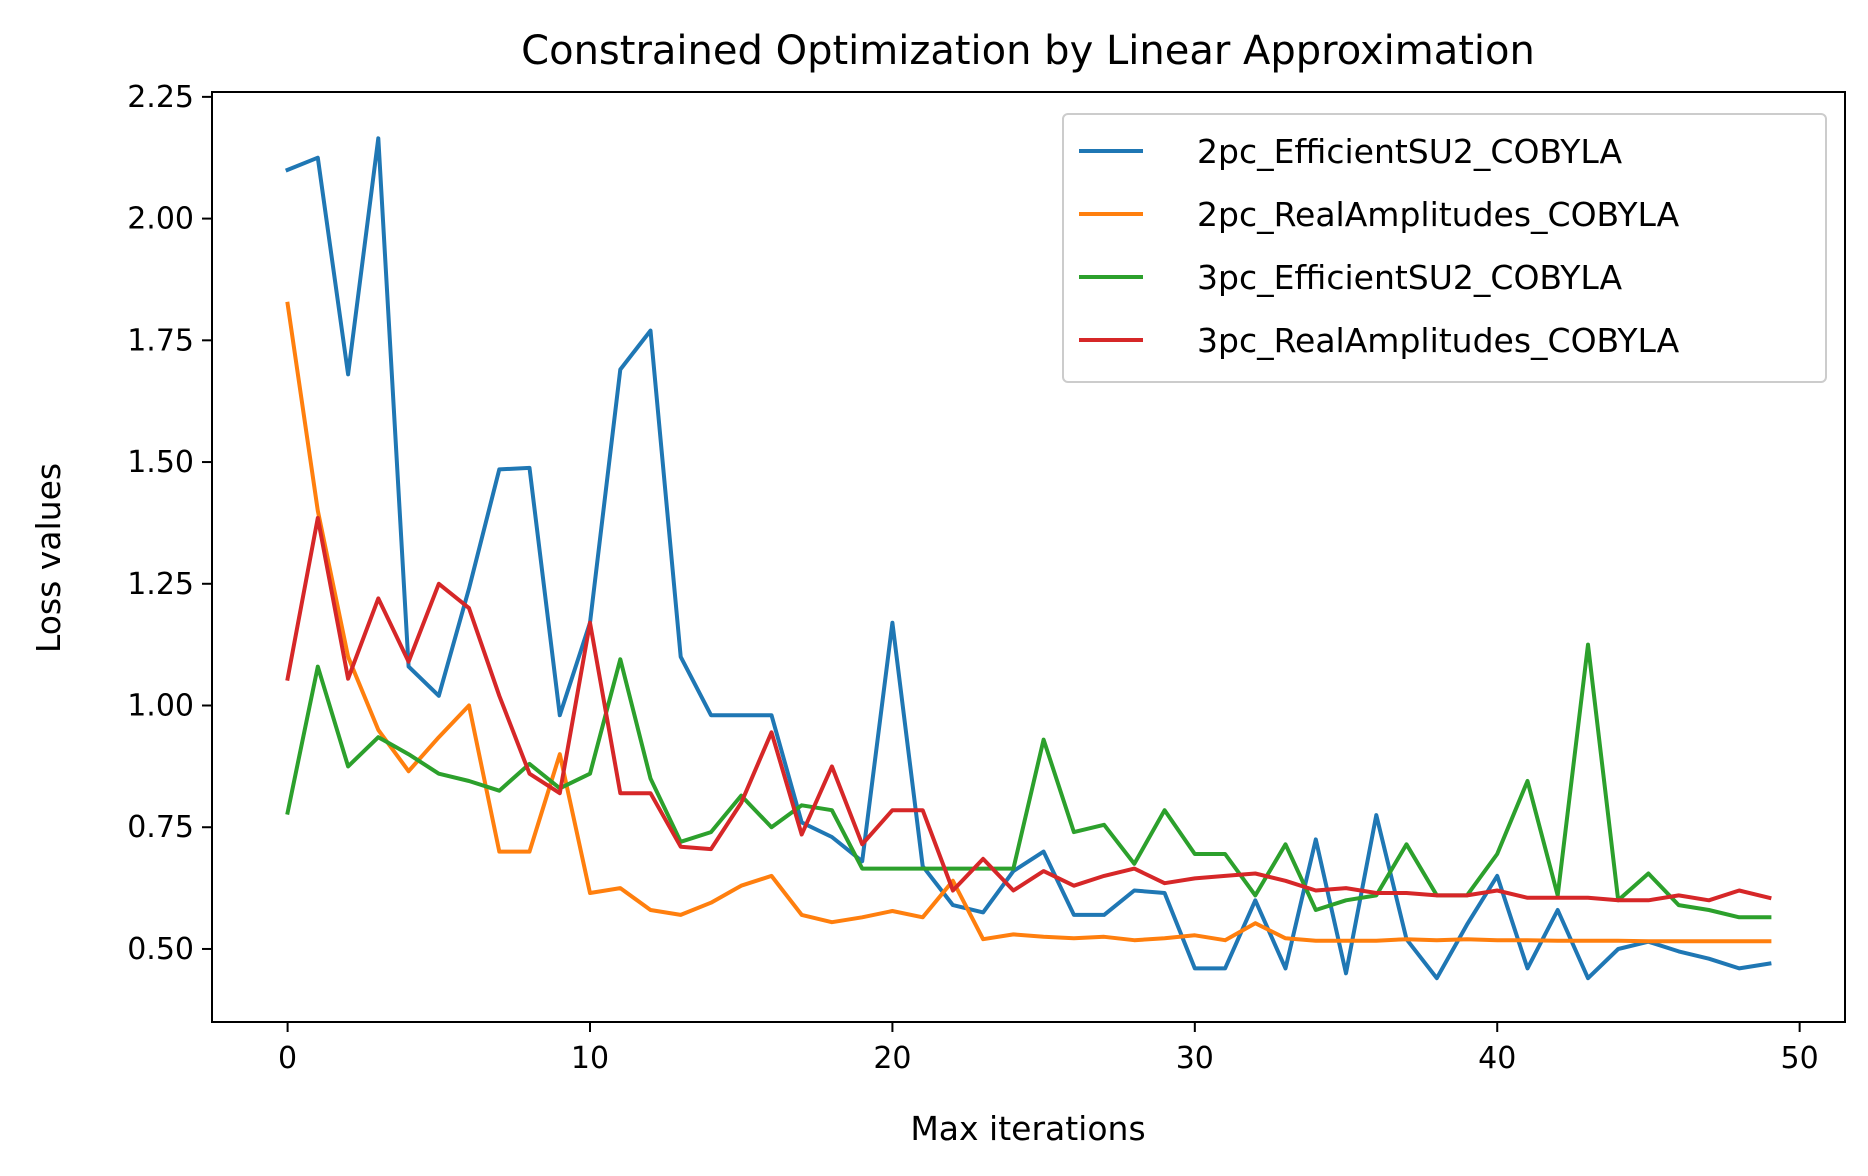 The height and width of the screenshot is (1176, 1868). I want to click on y-tick-label: 1.50, so click(160, 462).